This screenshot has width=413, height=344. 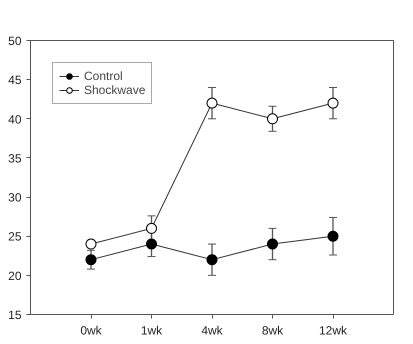 I want to click on x-tick-label: 12wk, so click(x=333, y=331).